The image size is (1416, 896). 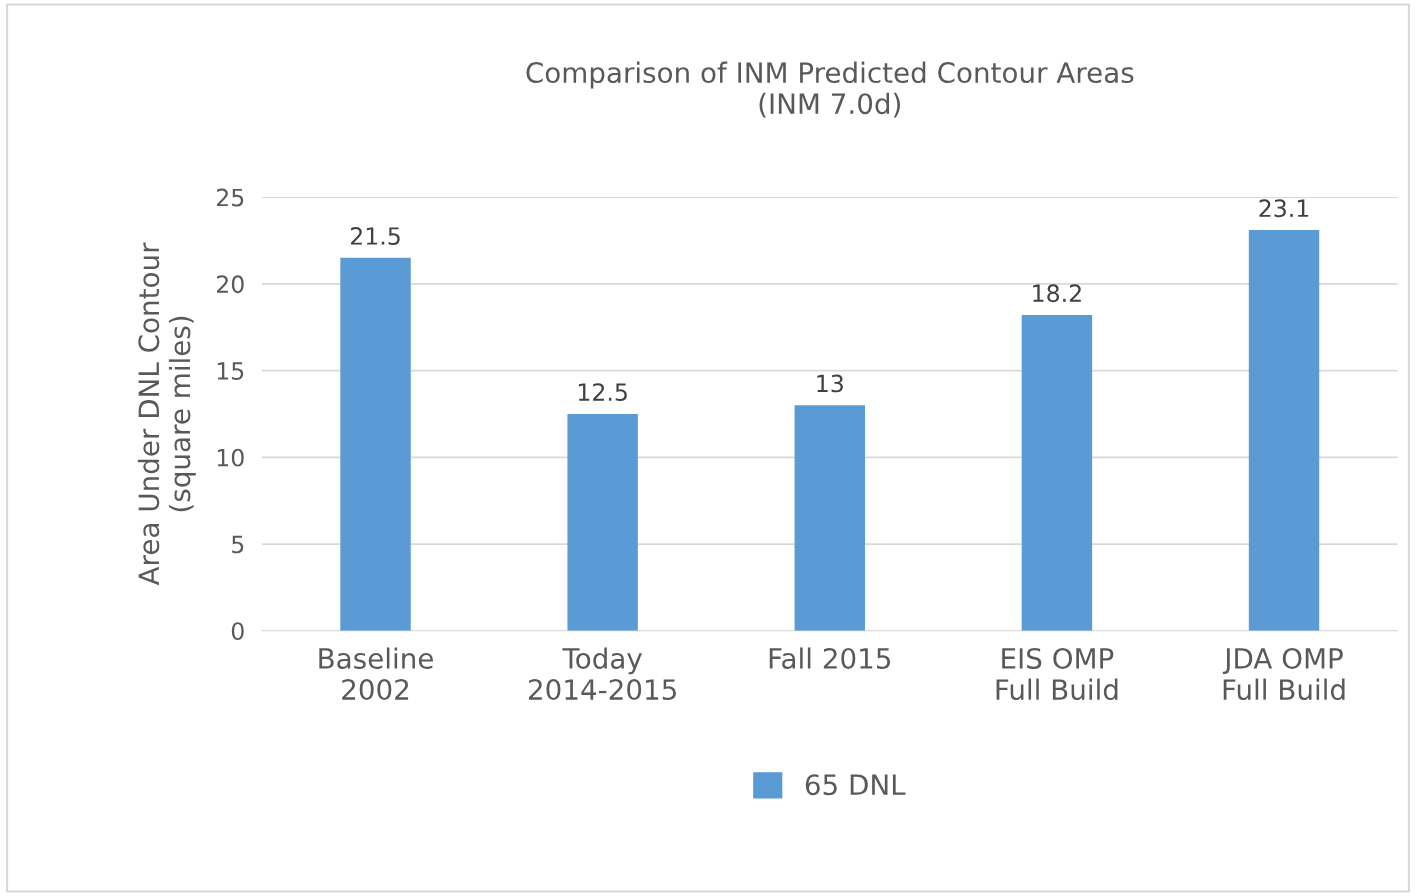 I want to click on chart-title: Comparison of INM Predicted Contour Areas (INM 7.0d), so click(x=830, y=89).